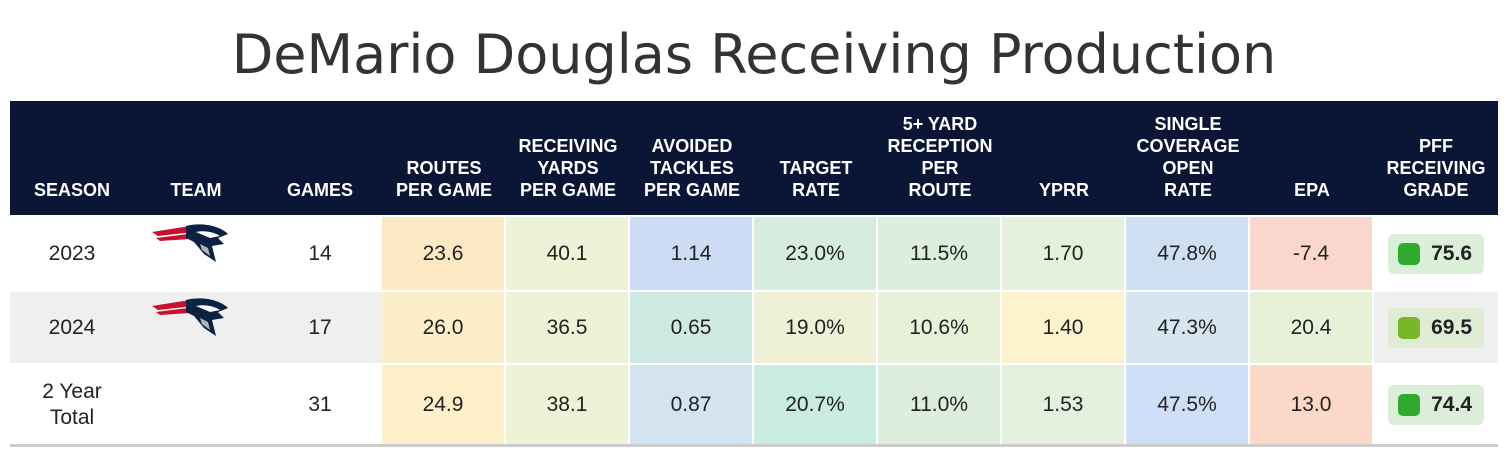 This screenshot has height=456, width=1508. What do you see at coordinates (1188, 157) in the screenshot?
I see `header-single-coverage-open-rate: SINGLE COVERAGE OPEN RATE` at bounding box center [1188, 157].